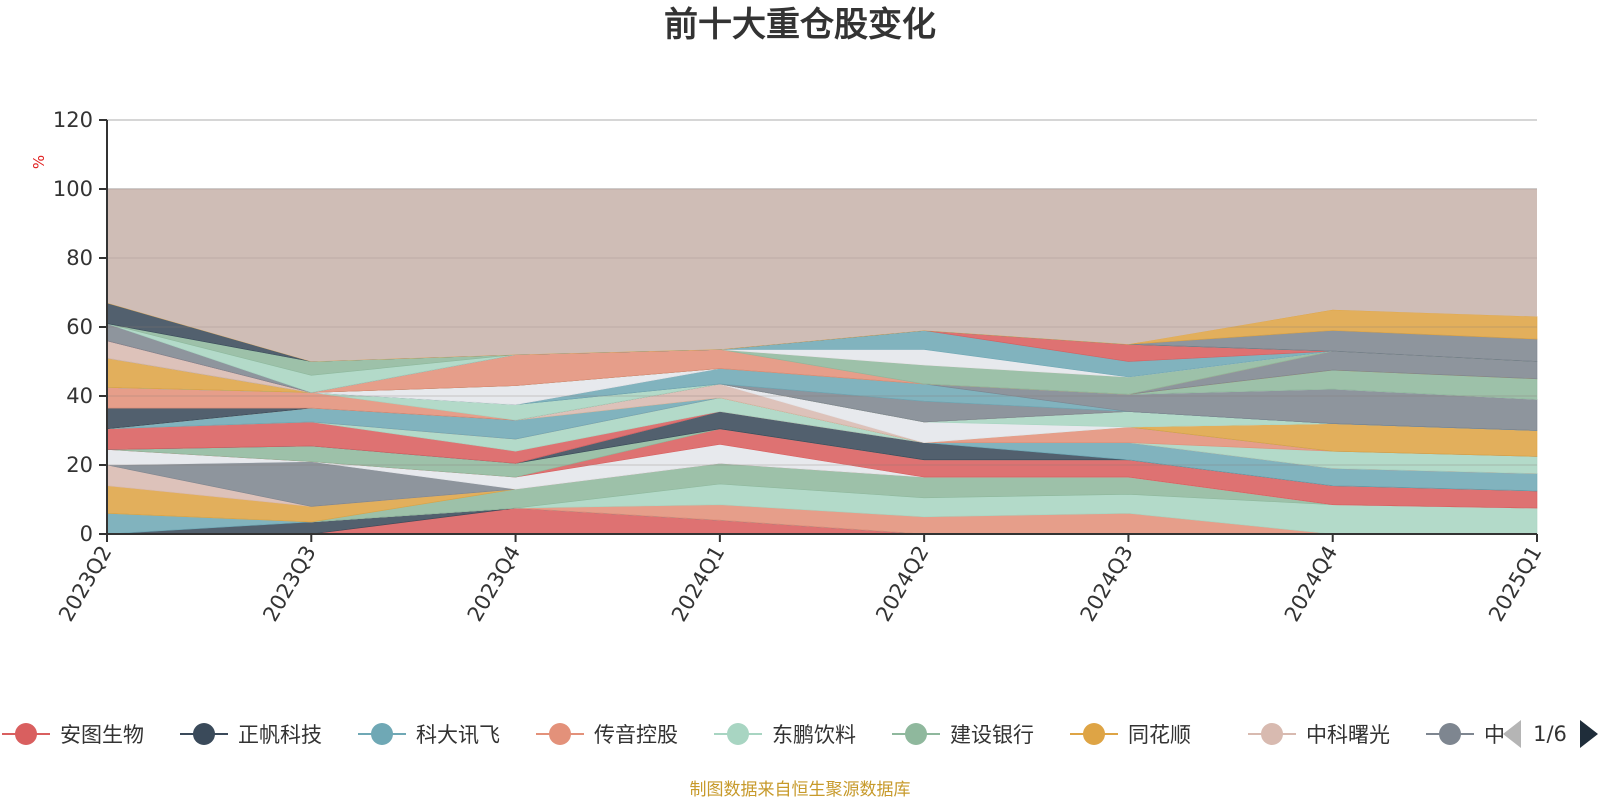  Describe the element at coordinates (289, 584) in the screenshot. I see `x-tick-label: 2023Q3` at that location.